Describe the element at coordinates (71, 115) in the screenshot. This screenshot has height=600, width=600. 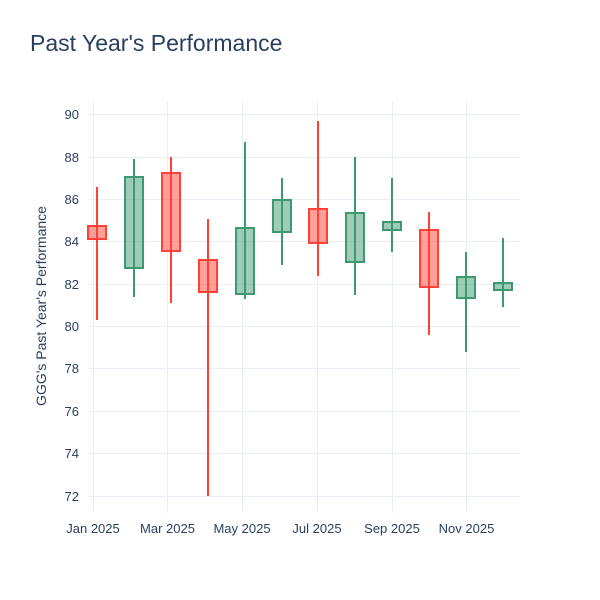
I see `y-tick-label: 90` at that location.